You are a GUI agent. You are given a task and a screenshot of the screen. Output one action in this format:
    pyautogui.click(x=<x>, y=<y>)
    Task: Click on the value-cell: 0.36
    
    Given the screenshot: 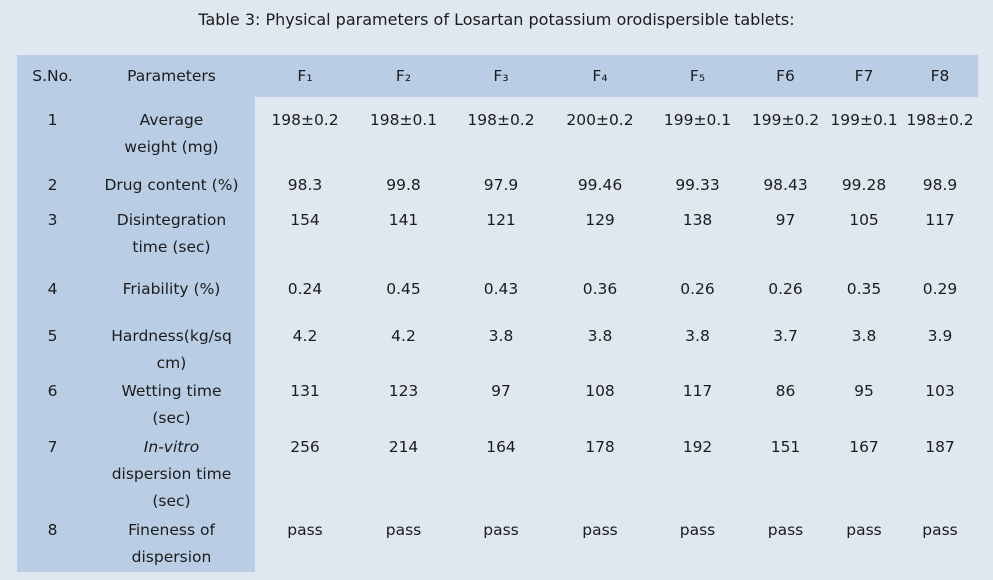 What is the action you would take?
    pyautogui.click(x=600, y=296)
    